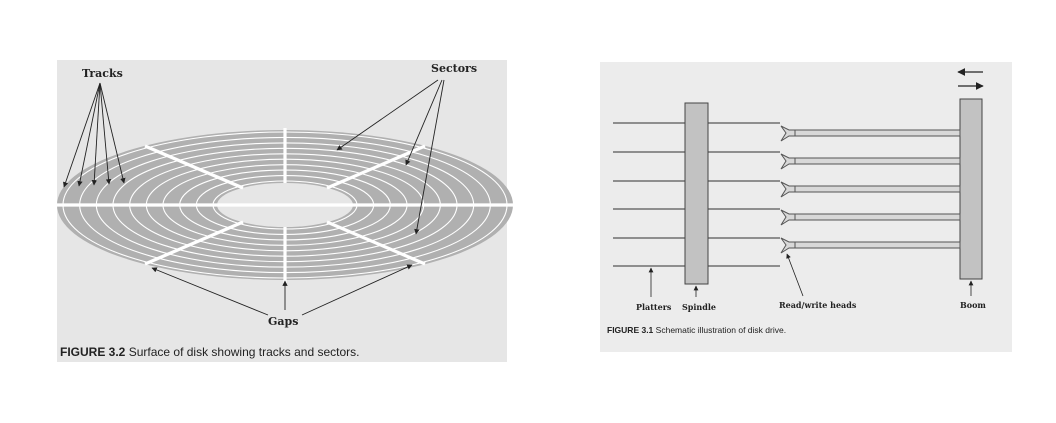 The width and height of the screenshot is (1056, 423). Describe the element at coordinates (454, 68) in the screenshot. I see `sectors-label: Sectors` at that location.